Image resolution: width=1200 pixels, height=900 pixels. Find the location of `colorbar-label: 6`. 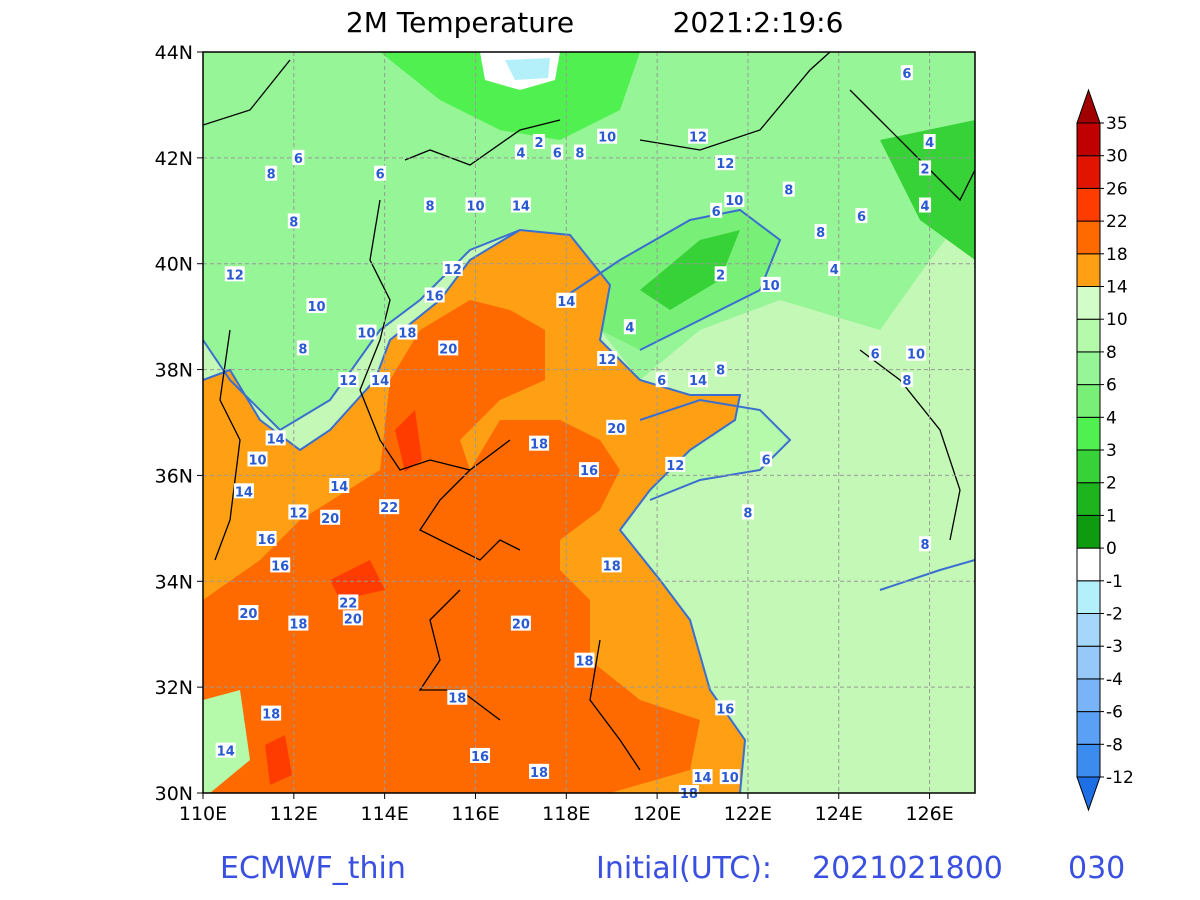

colorbar-label: 6 is located at coordinates (1111, 386).